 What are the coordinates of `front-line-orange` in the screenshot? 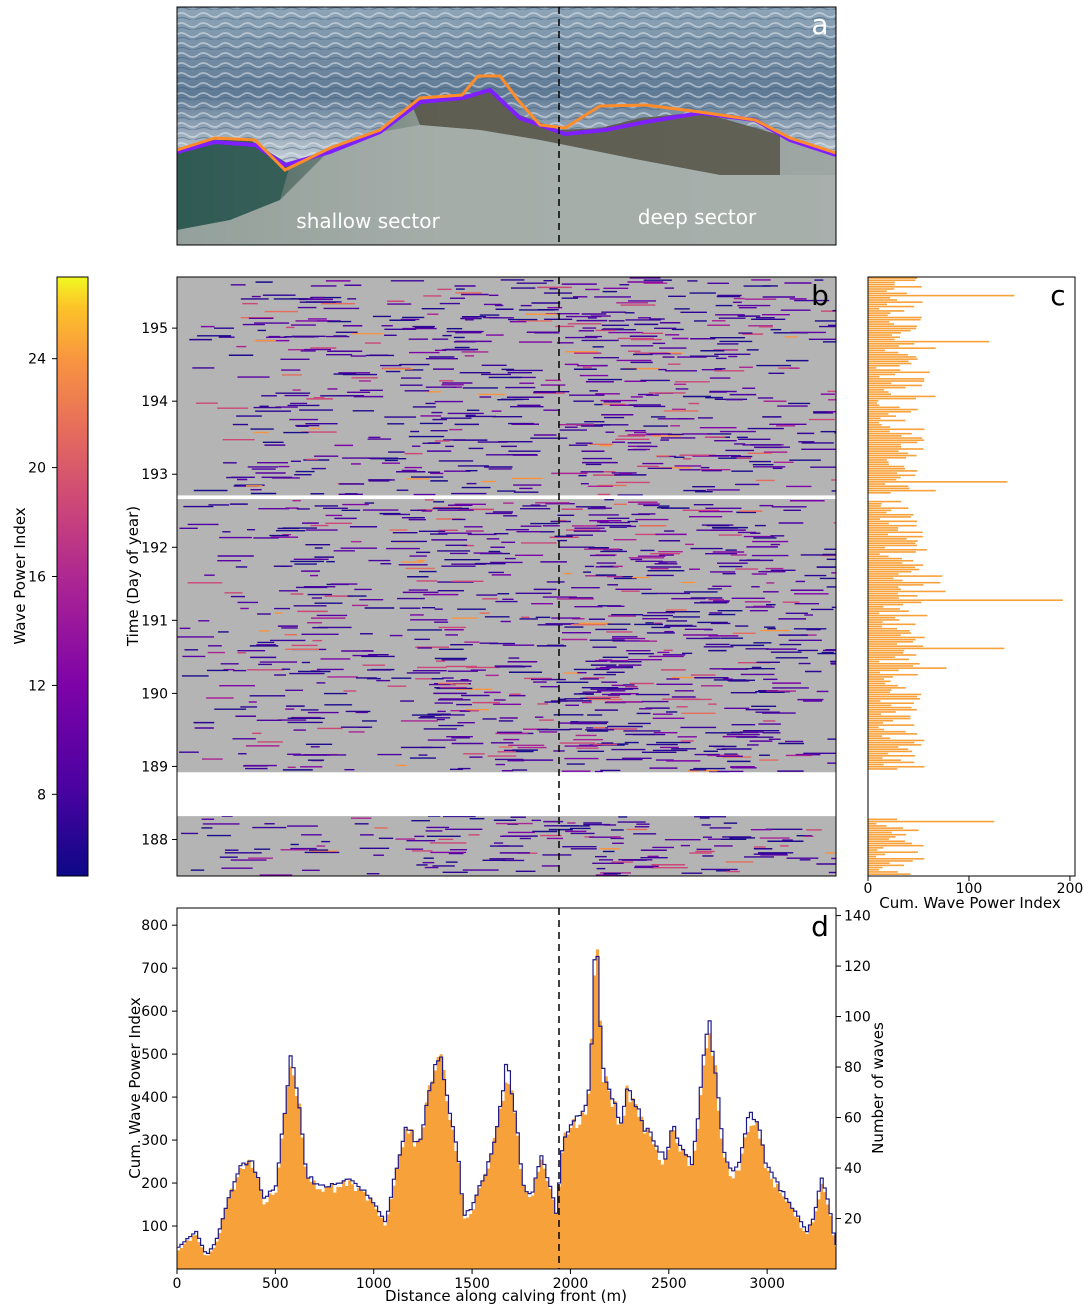 It's located at (506, 123).